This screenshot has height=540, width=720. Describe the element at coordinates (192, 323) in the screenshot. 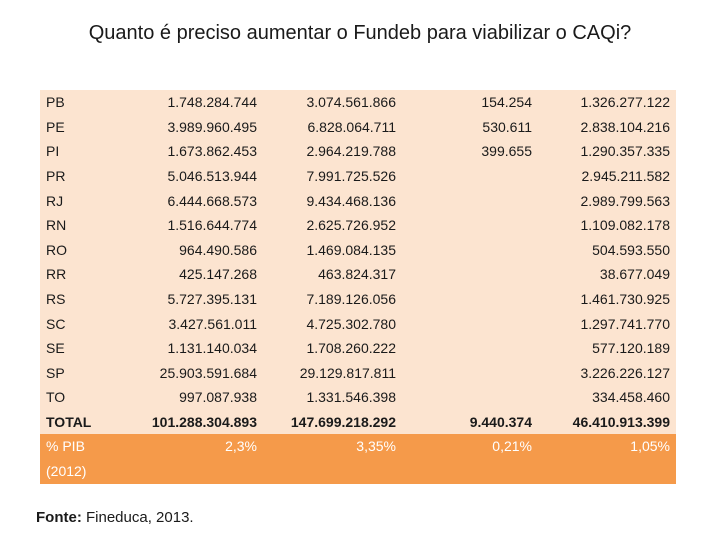

I see `cell-col1: 3.427.561.011` at that location.